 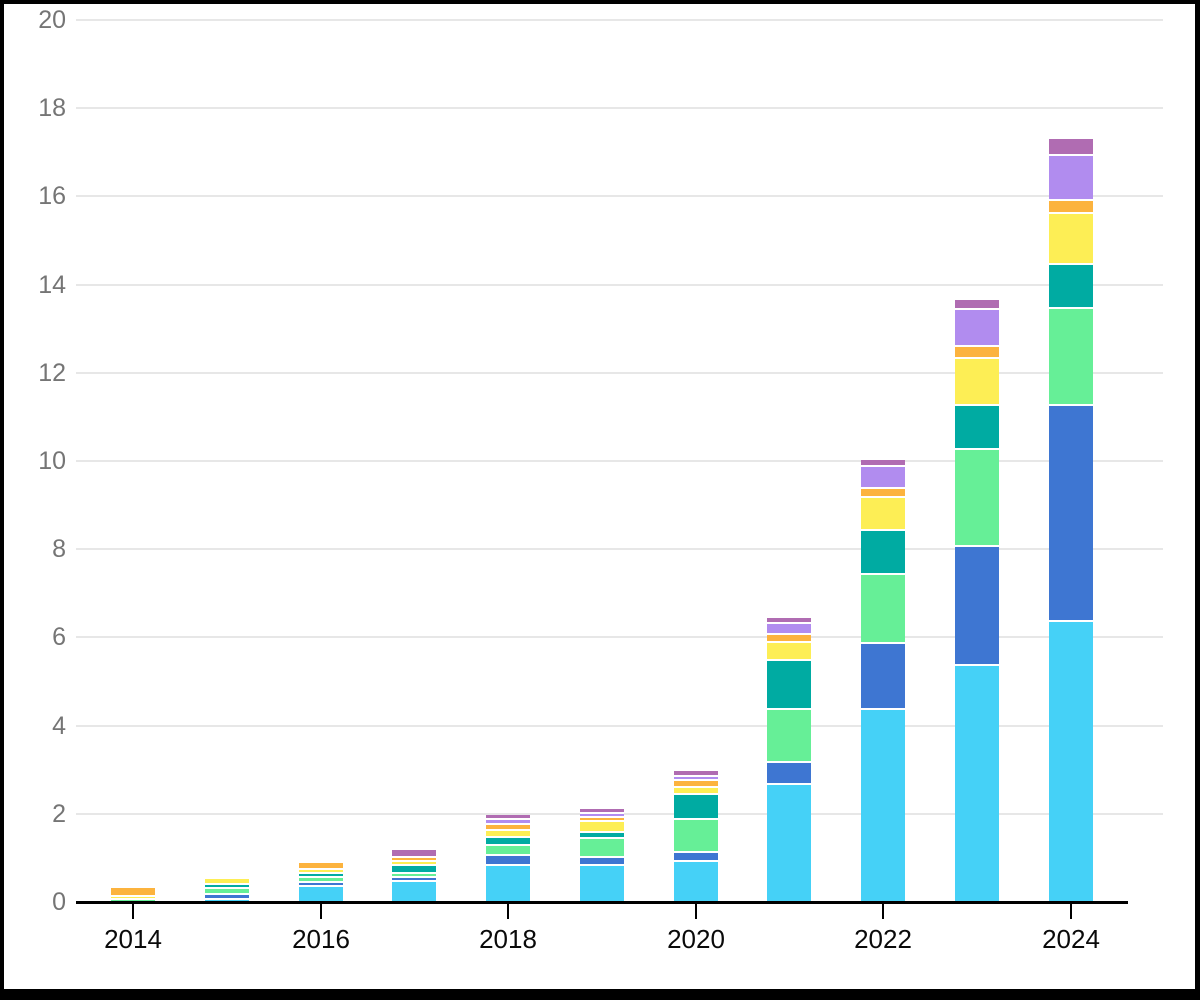 I want to click on bar-2023, so click(x=977, y=600).